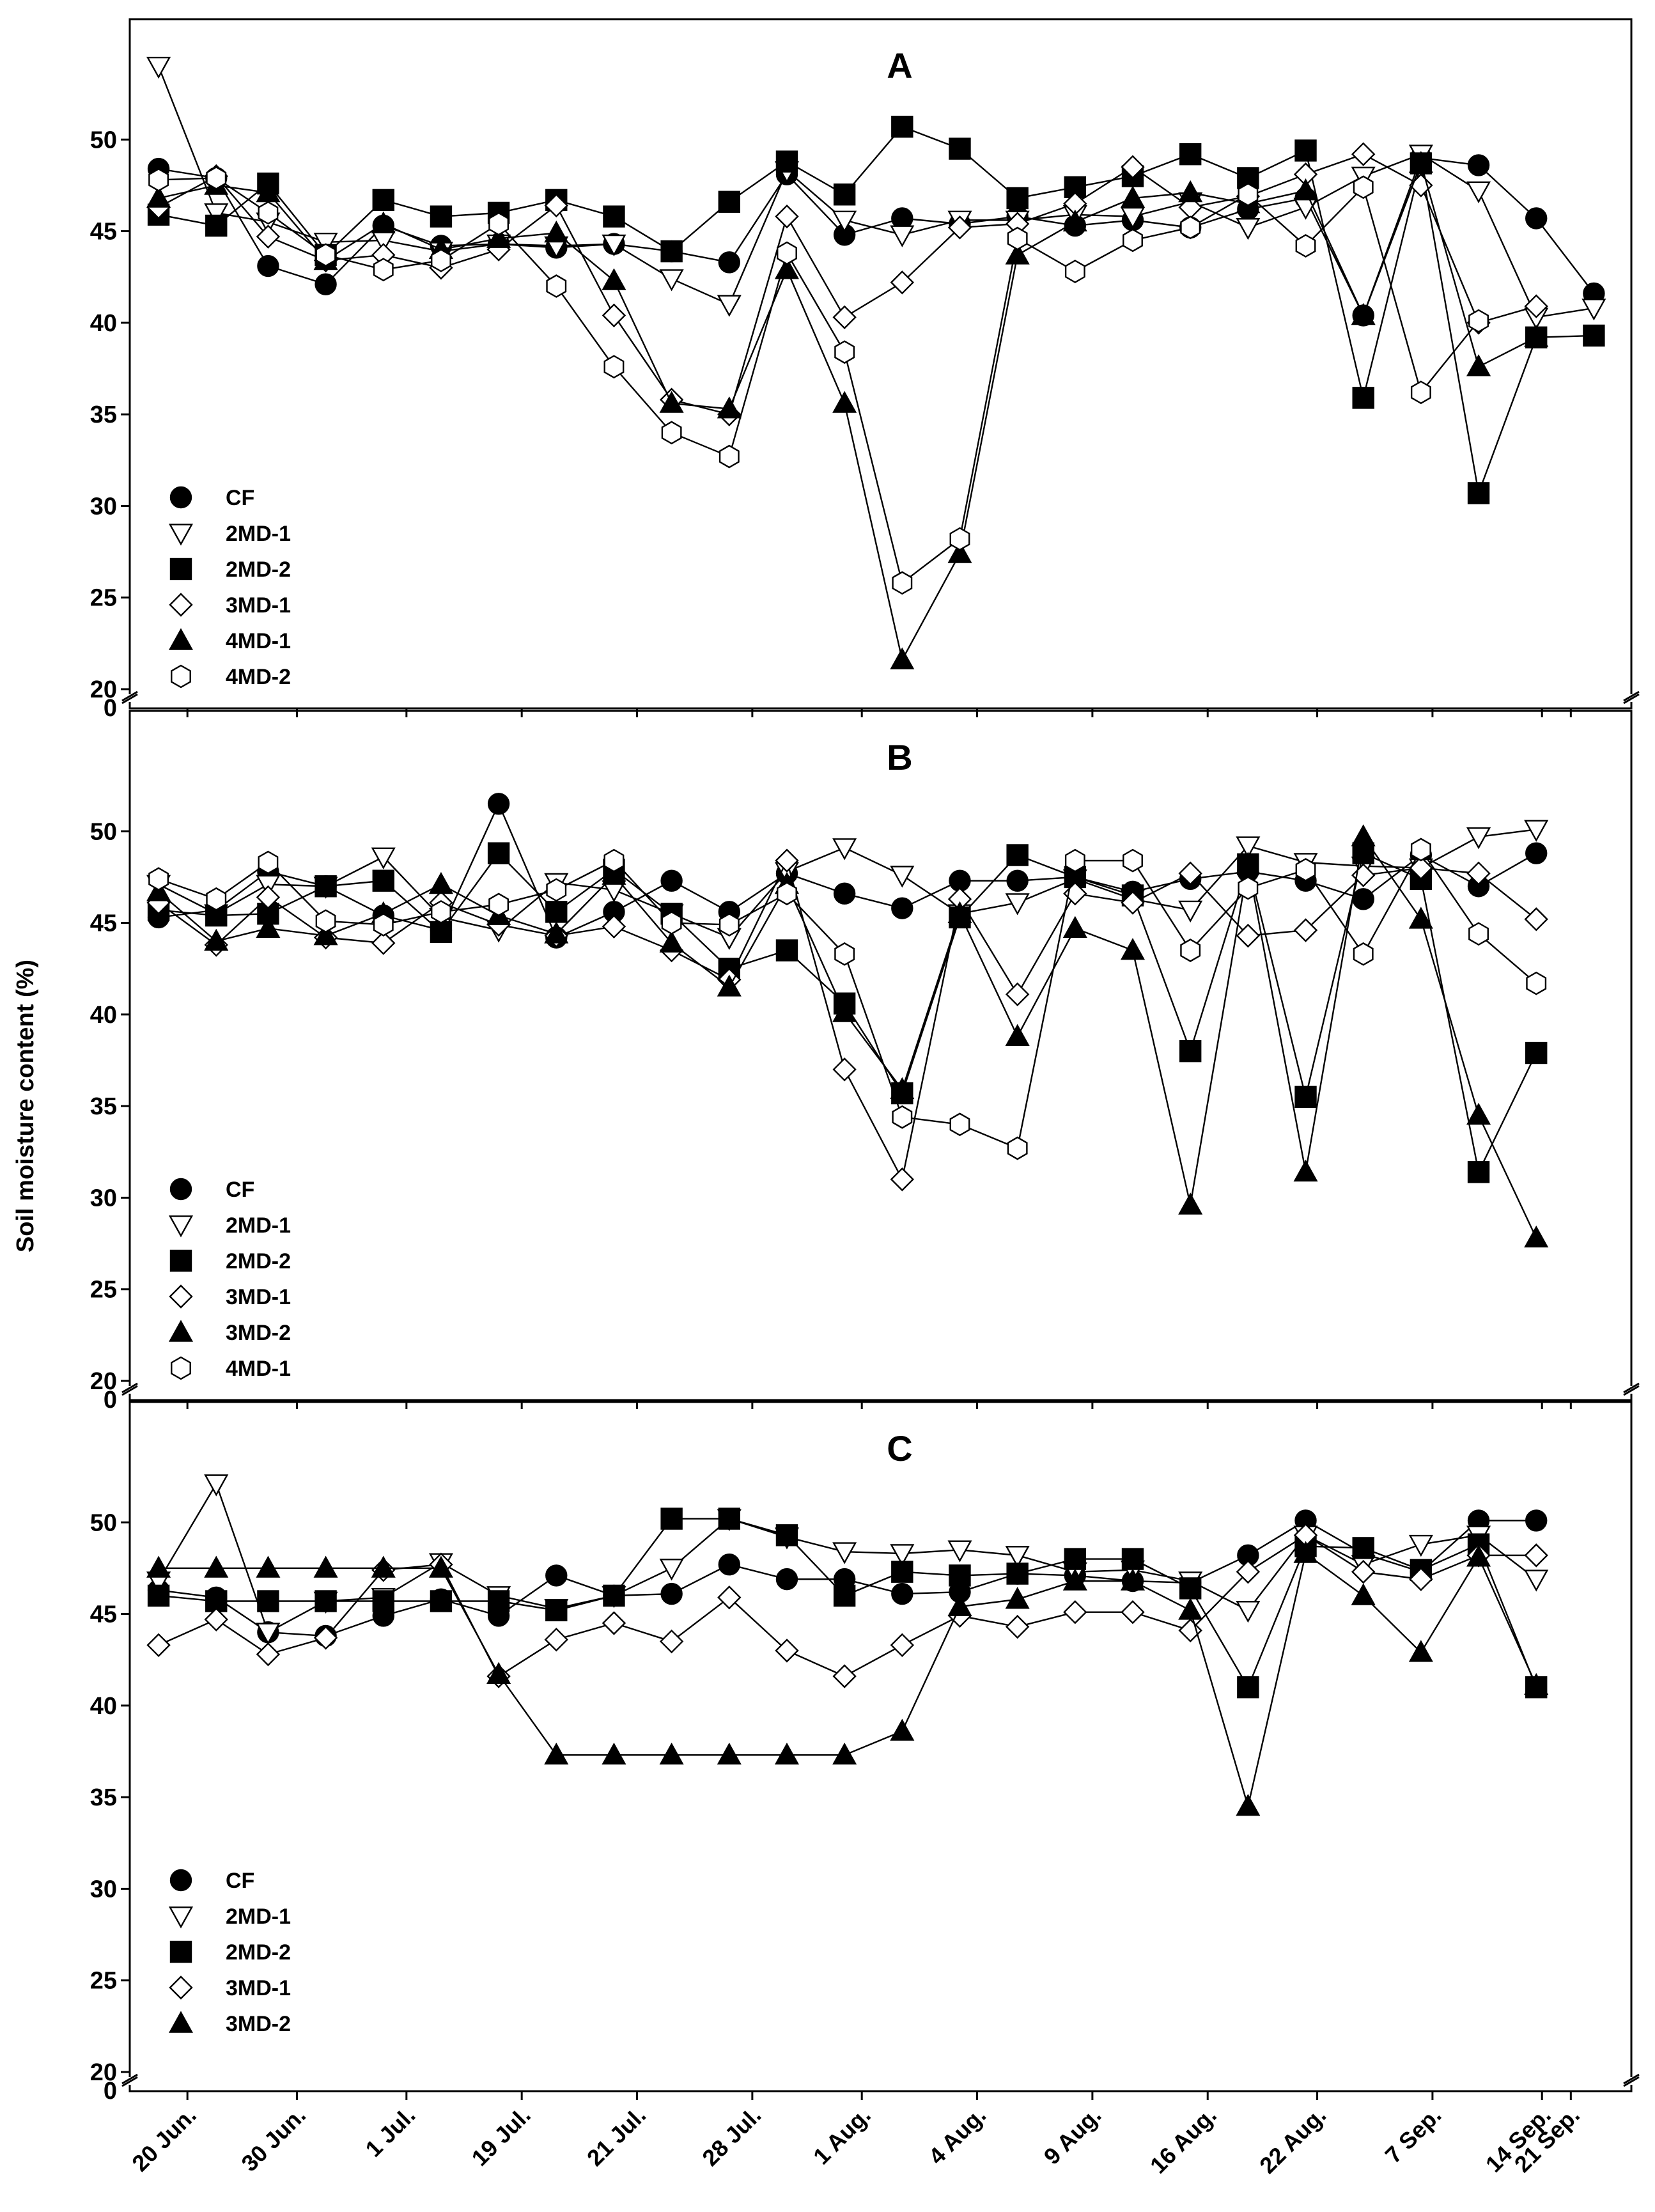 The height and width of the screenshot is (2212, 1655). I want to click on x-tick-label: 20 Jun., so click(164, 2139).